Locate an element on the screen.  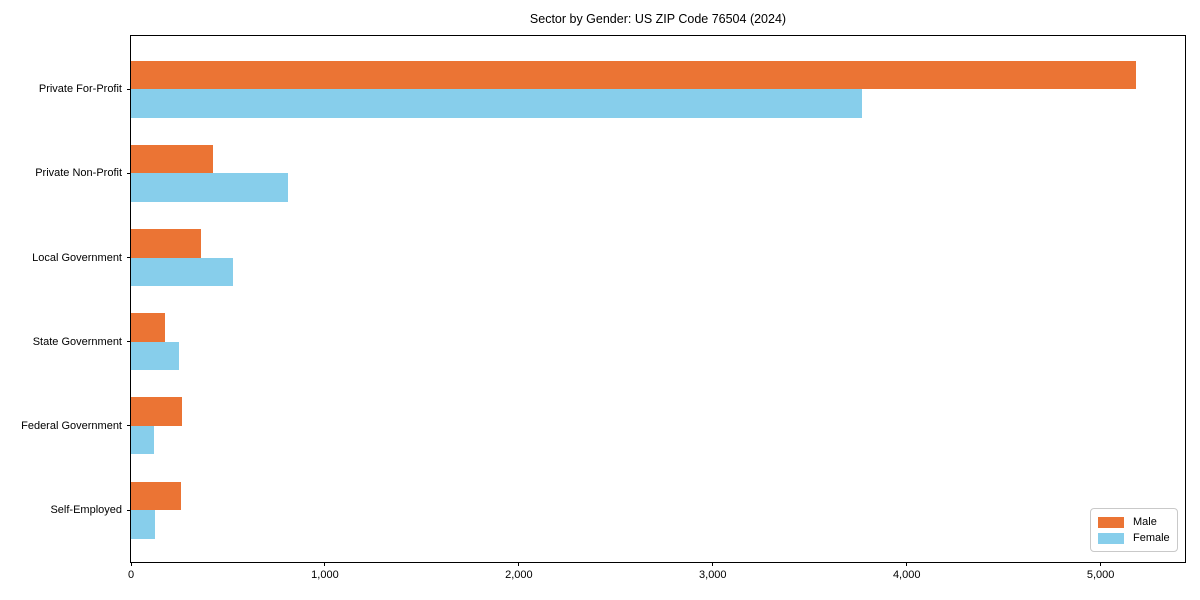
legend: Male Female is located at coordinates (1134, 530).